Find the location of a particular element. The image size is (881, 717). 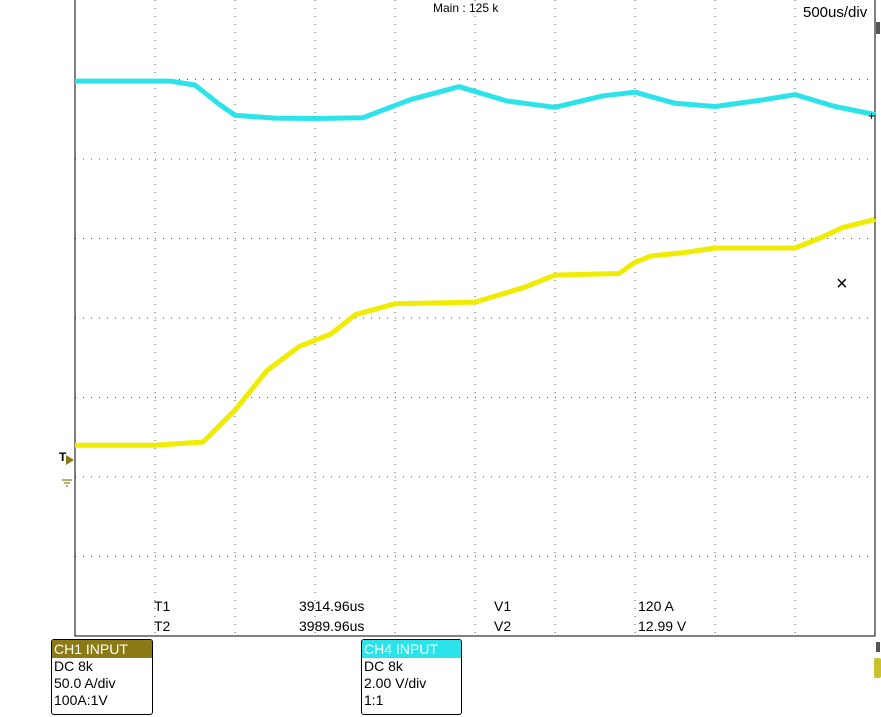

cursor-crosshair-marker: × is located at coordinates (842, 284).